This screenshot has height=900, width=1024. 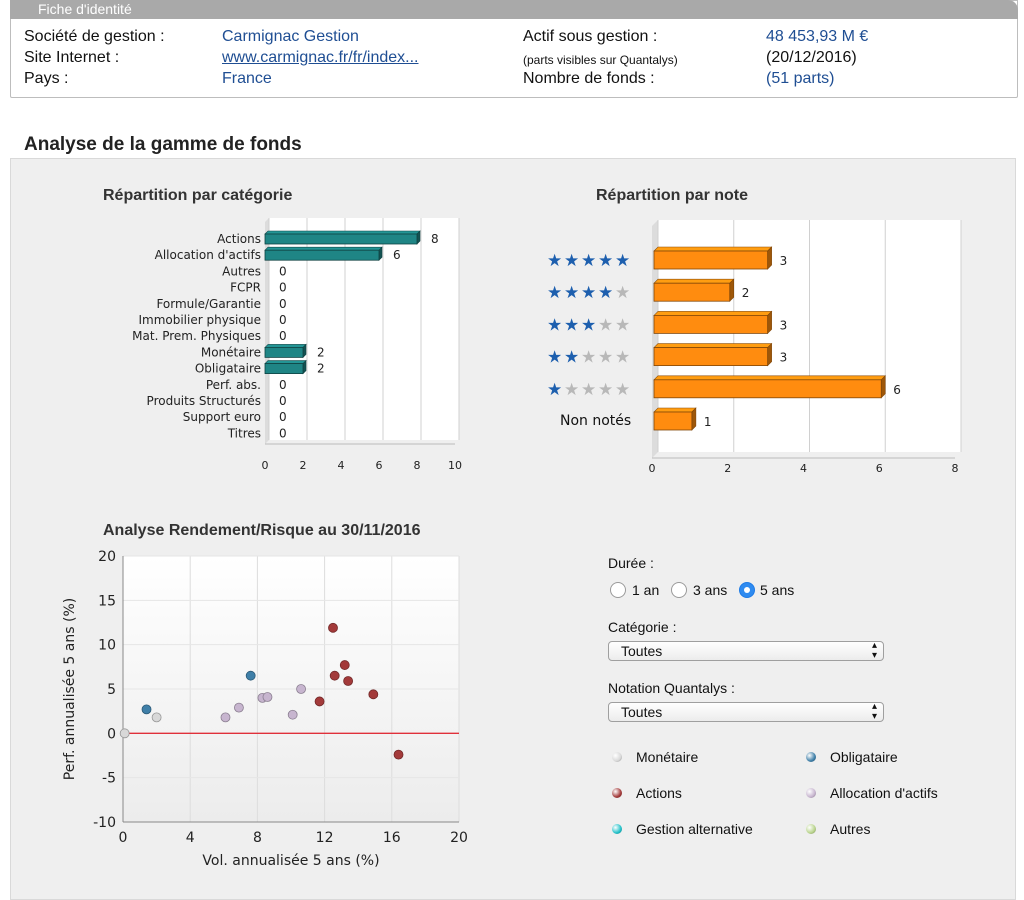 What do you see at coordinates (290, 861) in the screenshot?
I see `scatter-x-axis-title: Vol. annualisée 5 ans (%)` at bounding box center [290, 861].